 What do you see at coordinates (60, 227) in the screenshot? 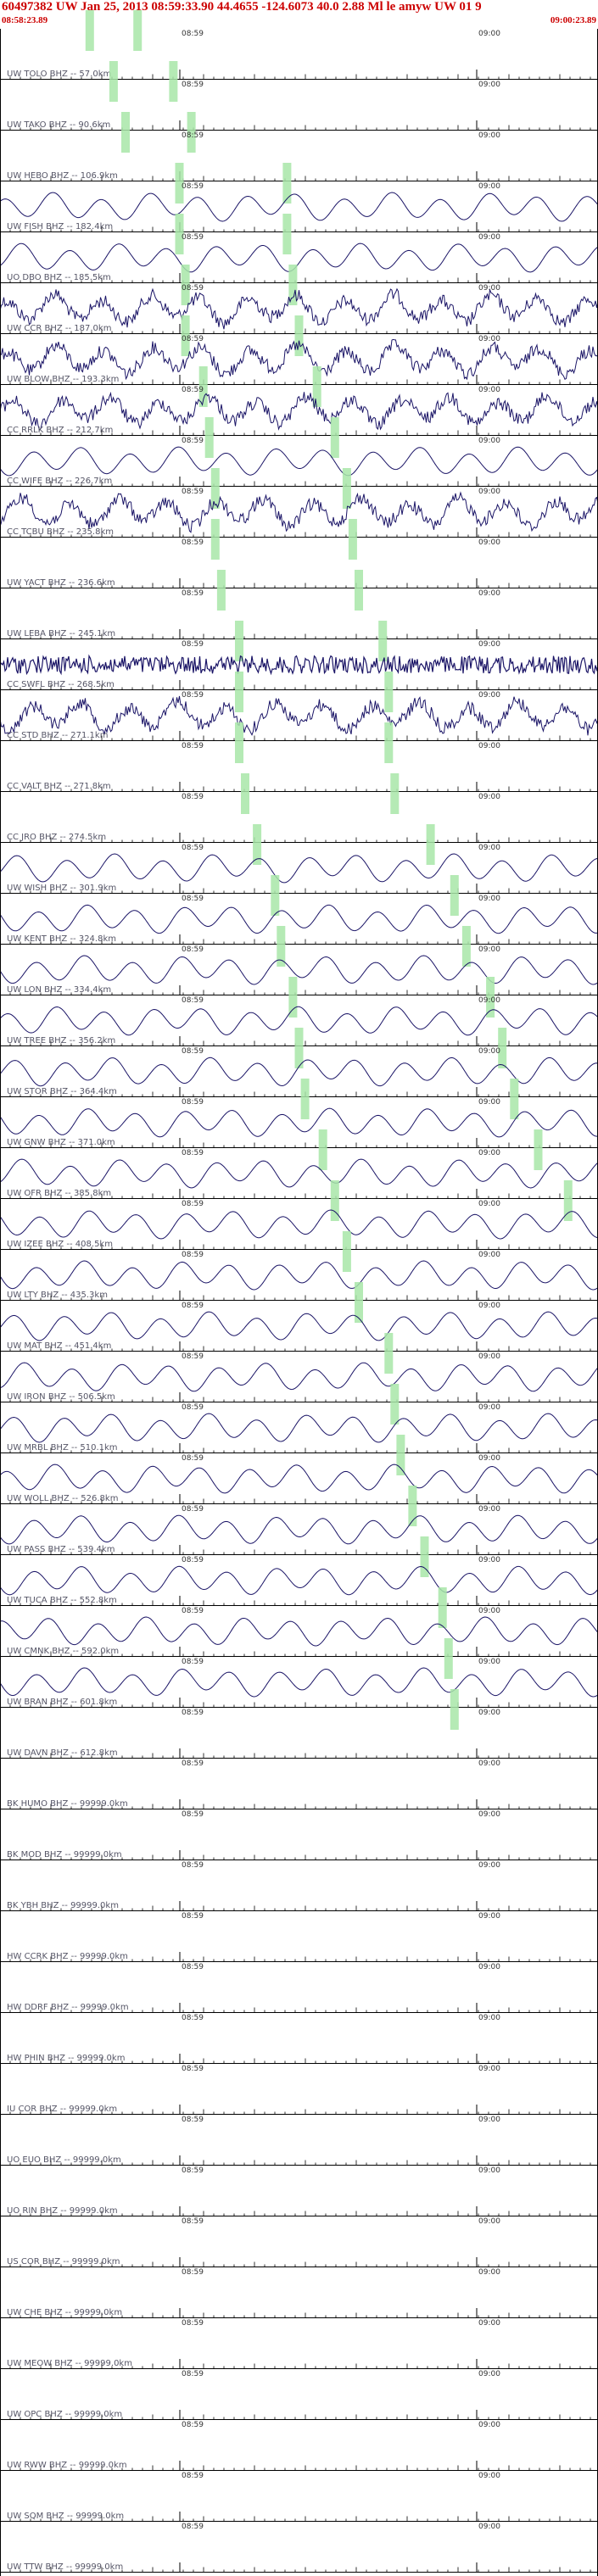
I see `channel-label: UW FISH BHZ -- 182.4km` at bounding box center [60, 227].